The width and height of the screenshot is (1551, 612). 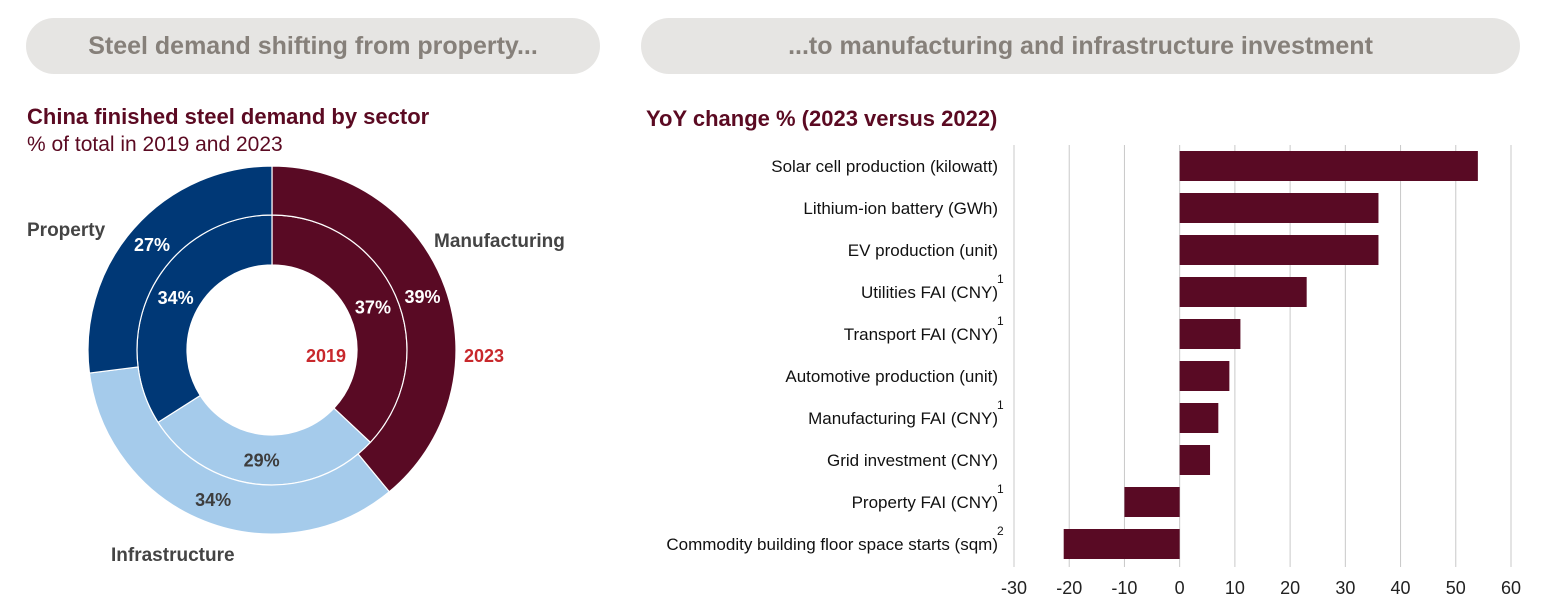 What do you see at coordinates (1000, 279) in the screenshot?
I see `footnote-marker-3: 1` at bounding box center [1000, 279].